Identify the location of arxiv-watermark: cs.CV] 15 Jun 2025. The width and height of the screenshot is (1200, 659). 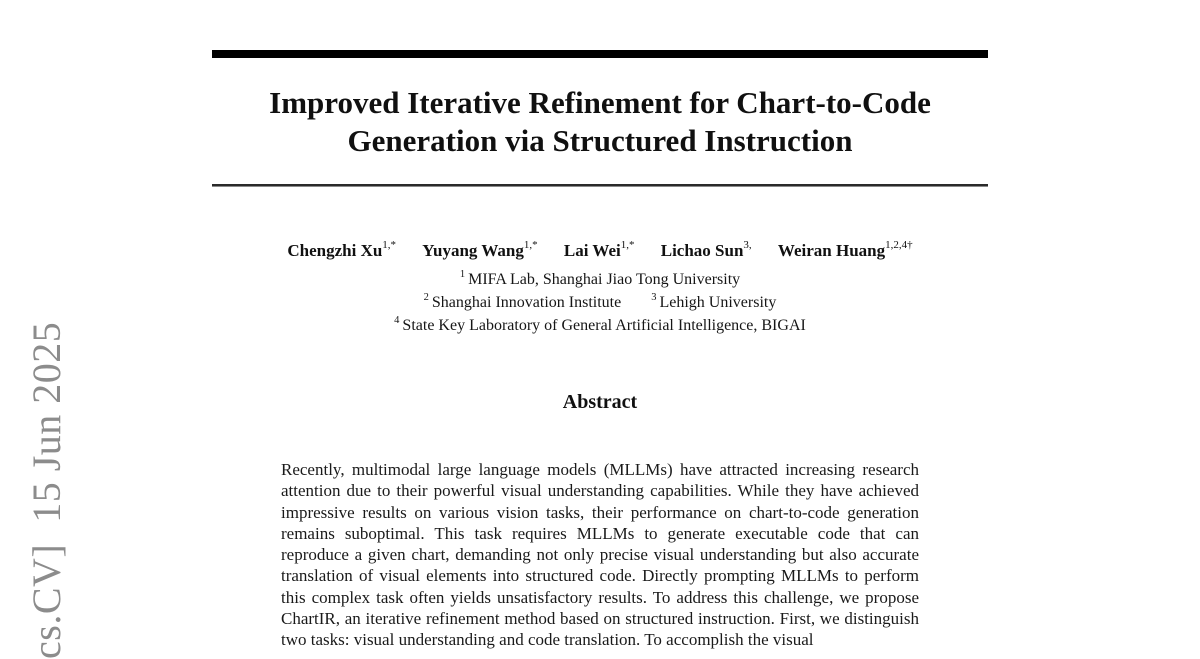
(46, 490).